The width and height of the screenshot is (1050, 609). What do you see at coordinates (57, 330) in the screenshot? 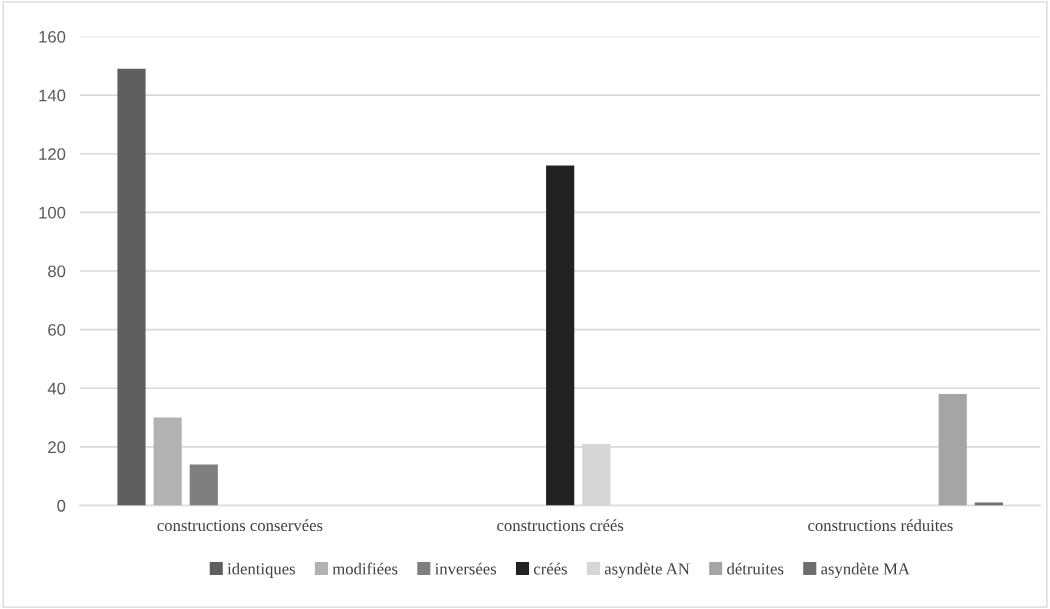
I see `y-tick-label: 60` at bounding box center [57, 330].